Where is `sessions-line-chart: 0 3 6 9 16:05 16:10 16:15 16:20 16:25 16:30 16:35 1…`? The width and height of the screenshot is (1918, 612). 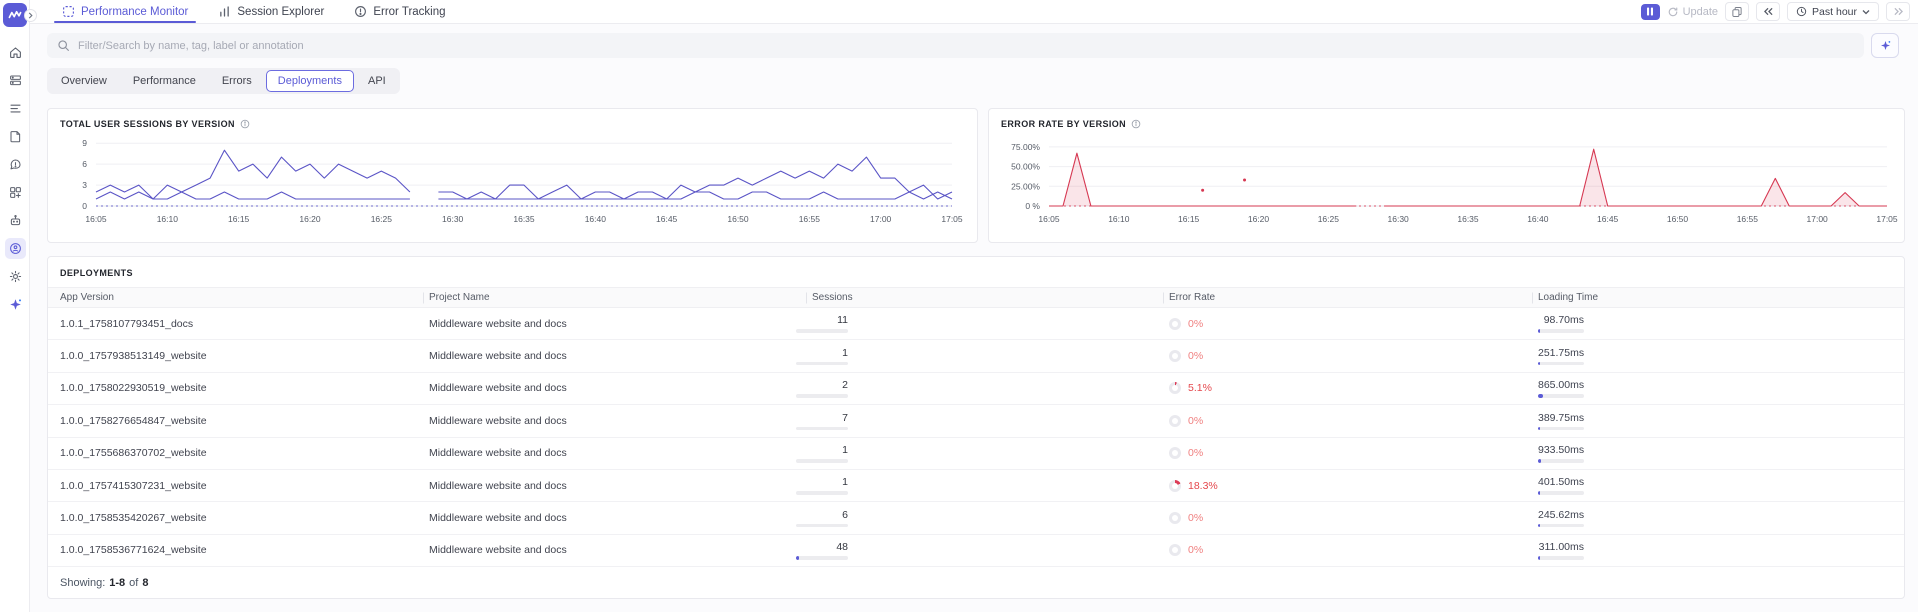 sessions-line-chart: 0 3 6 9 16:05 16:10 16:15 16:20 16:25 16:30 16:35 1… is located at coordinates (511, 181).